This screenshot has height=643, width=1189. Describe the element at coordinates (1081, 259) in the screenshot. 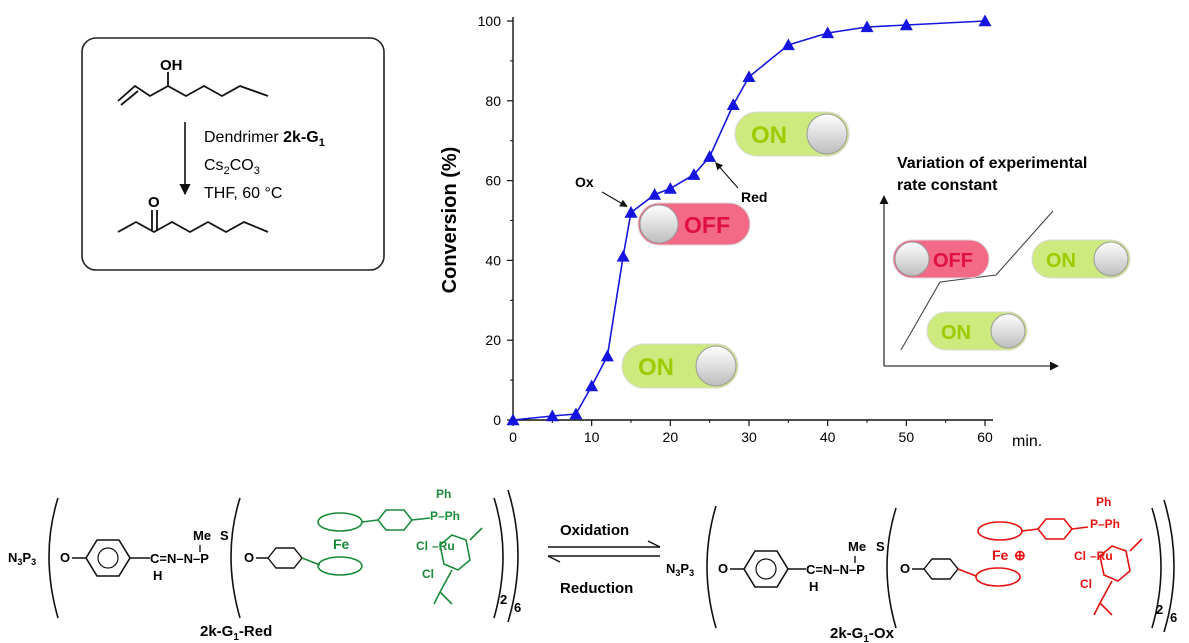

I see `inset-switch-on-right: ON` at that location.